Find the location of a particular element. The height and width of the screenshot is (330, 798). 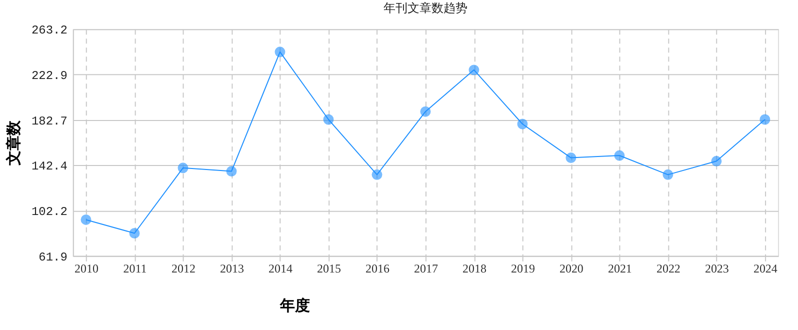

y-tick-label: 61.9 is located at coordinates (53, 257).